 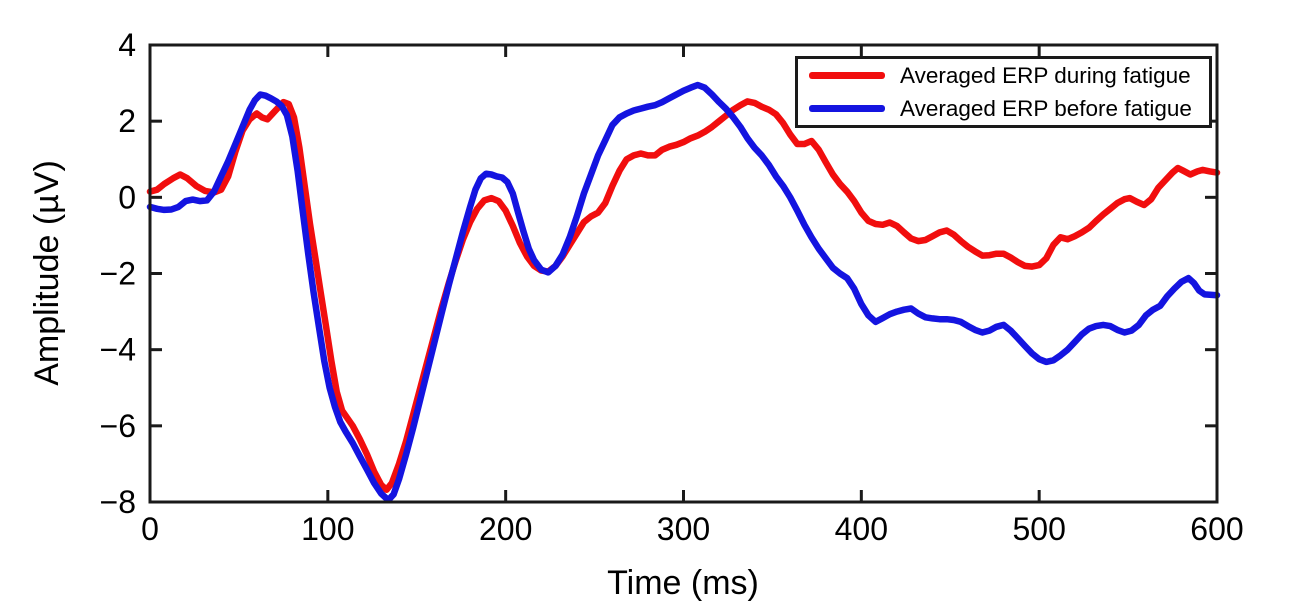 What do you see at coordinates (847, 75) in the screenshot?
I see `red-line-swatch` at bounding box center [847, 75].